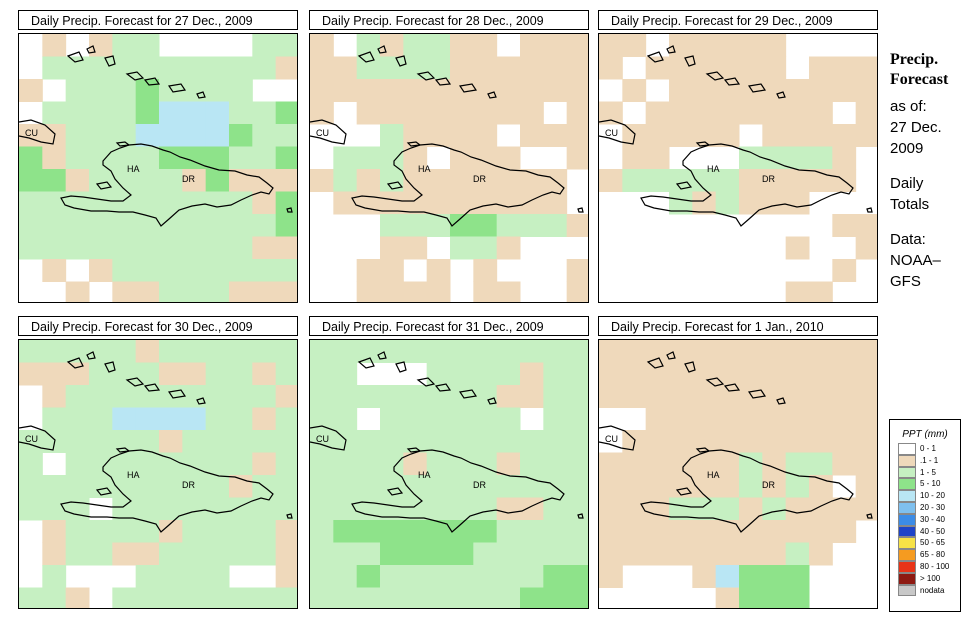 This screenshot has height=635, width=975. I want to click on tortuga-outline, so click(703, 144).